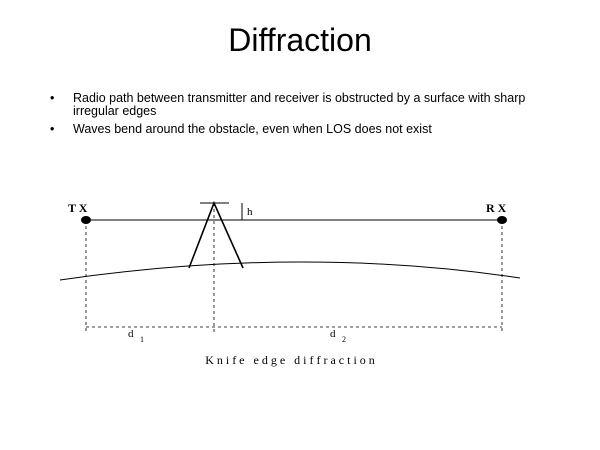  What do you see at coordinates (78, 208) in the screenshot?
I see `tx-label: T X` at bounding box center [78, 208].